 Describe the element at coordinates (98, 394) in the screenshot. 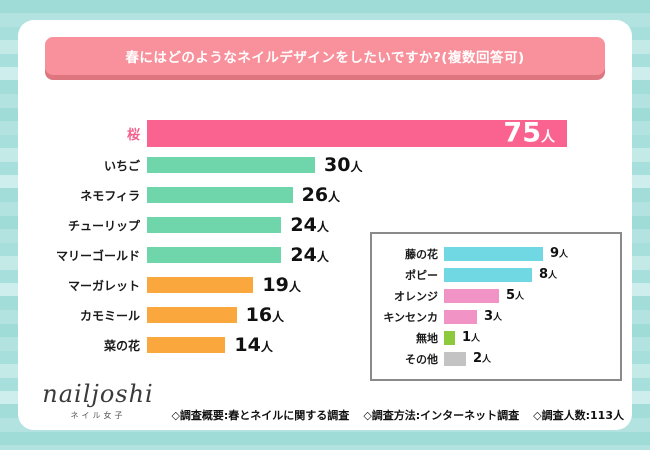

I see `logo-text: nailjoshi` at that location.